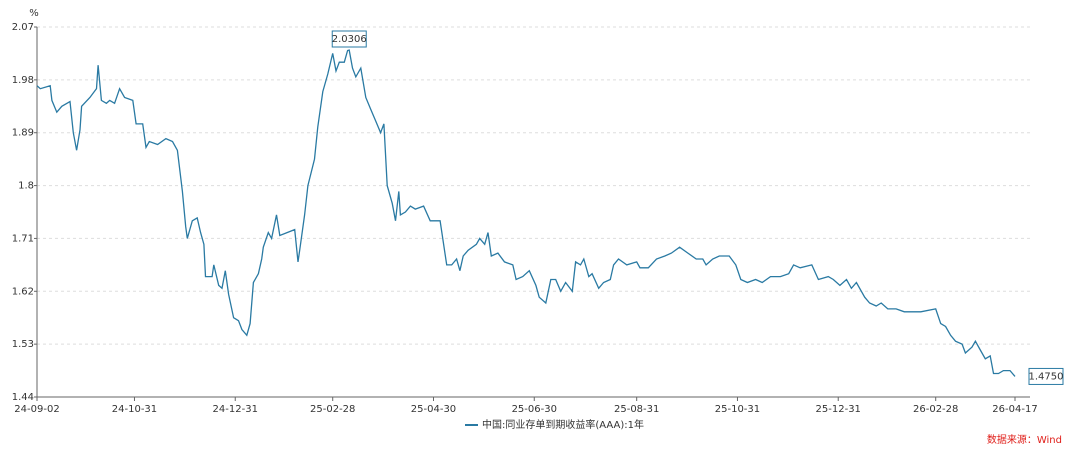 Image resolution: width=1080 pixels, height=455 pixels. What do you see at coordinates (23, 133) in the screenshot?
I see `y-tick-label: 1.89` at bounding box center [23, 133].